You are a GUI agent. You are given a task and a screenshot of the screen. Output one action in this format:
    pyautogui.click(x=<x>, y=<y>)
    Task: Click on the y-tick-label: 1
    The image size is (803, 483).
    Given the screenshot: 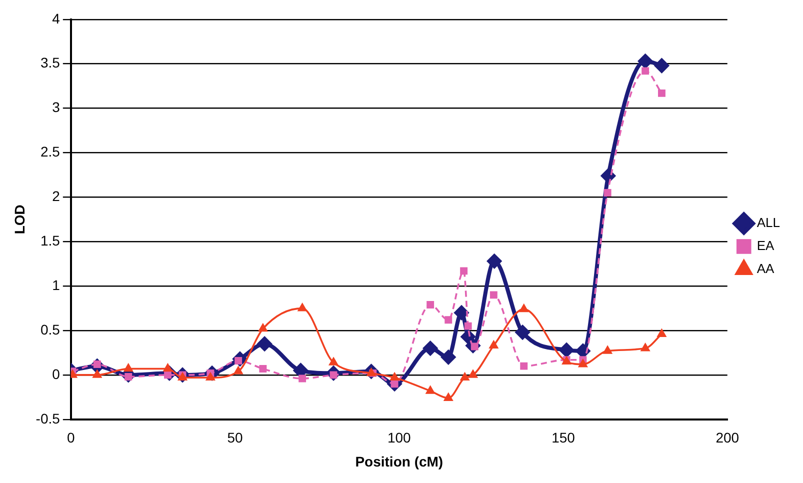 What is the action you would take?
    pyautogui.click(x=56, y=284)
    